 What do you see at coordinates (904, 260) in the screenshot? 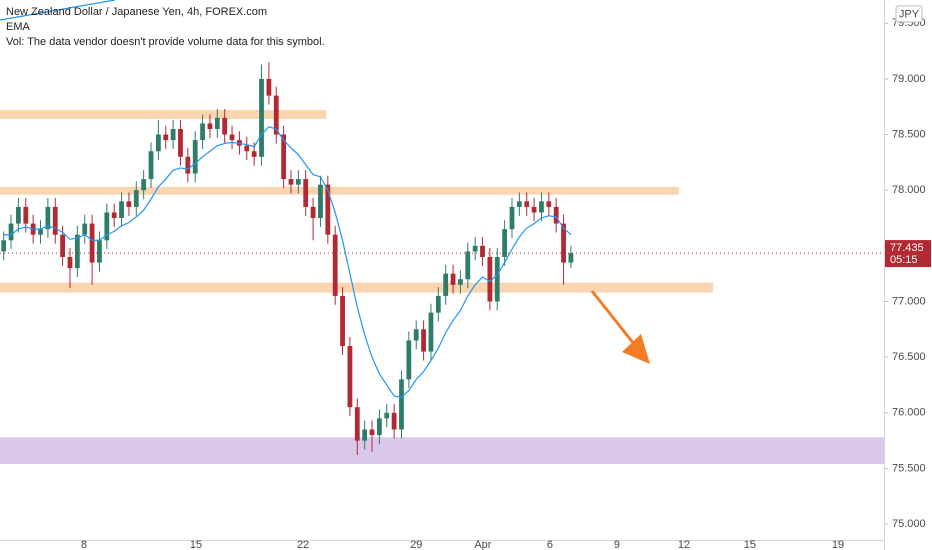
I see `countdown-label: 05:15` at bounding box center [904, 260].